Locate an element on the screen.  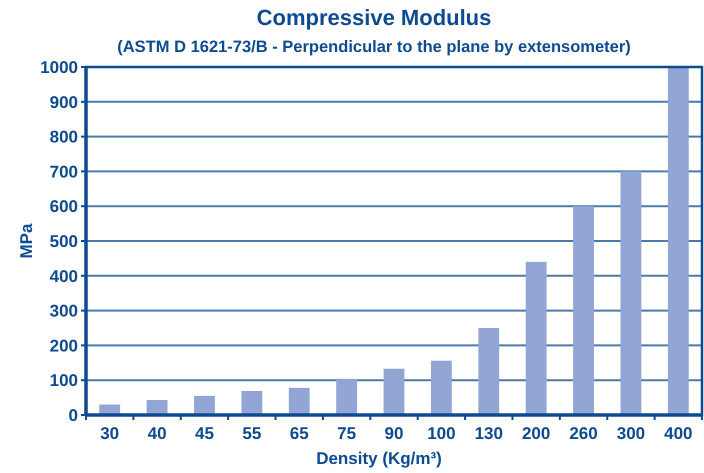
x-tick-label: 400 is located at coordinates (678, 433).